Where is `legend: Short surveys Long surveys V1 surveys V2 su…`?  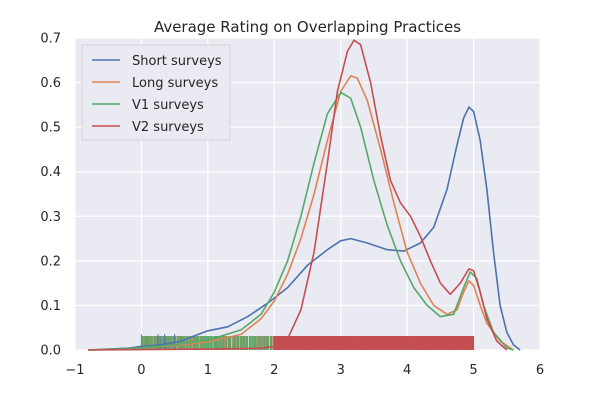
legend: Short surveys Long surveys V1 surveys V2 su… is located at coordinates (156, 92).